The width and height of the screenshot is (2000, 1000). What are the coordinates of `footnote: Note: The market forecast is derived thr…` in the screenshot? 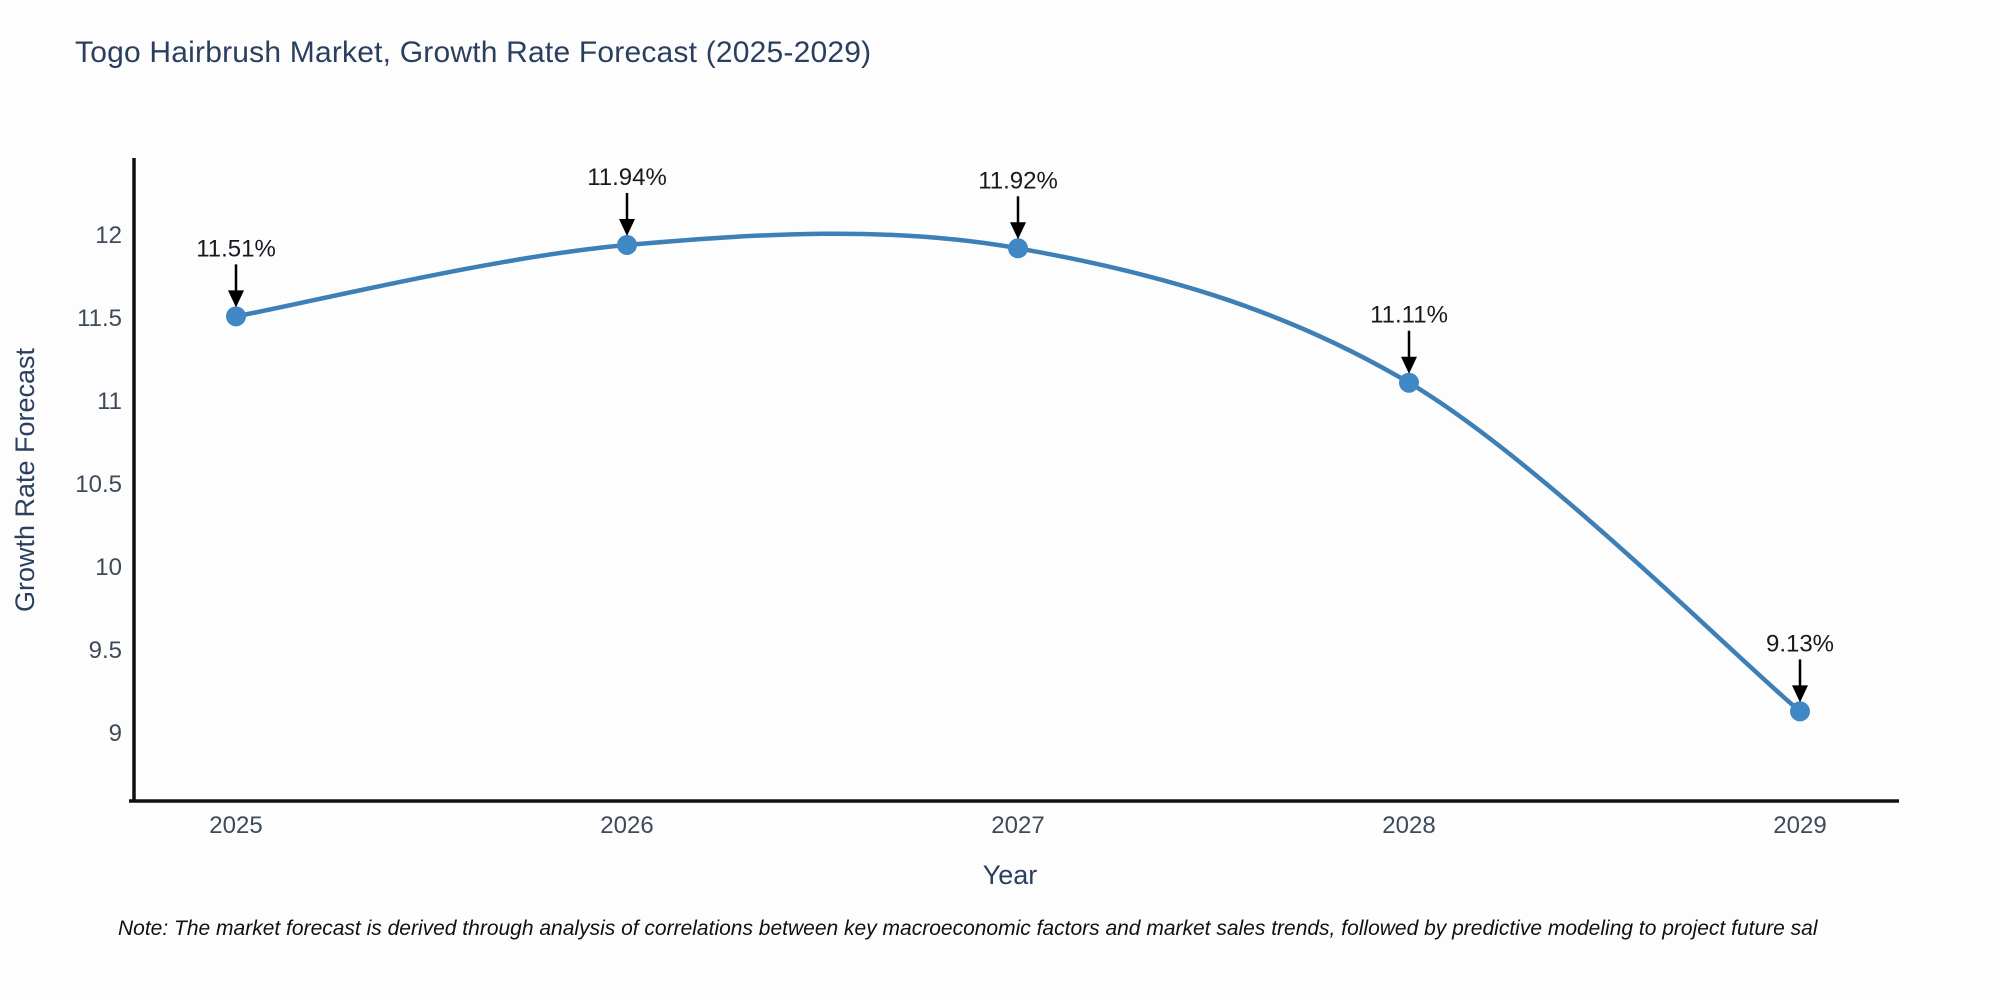 It's located at (968, 928).